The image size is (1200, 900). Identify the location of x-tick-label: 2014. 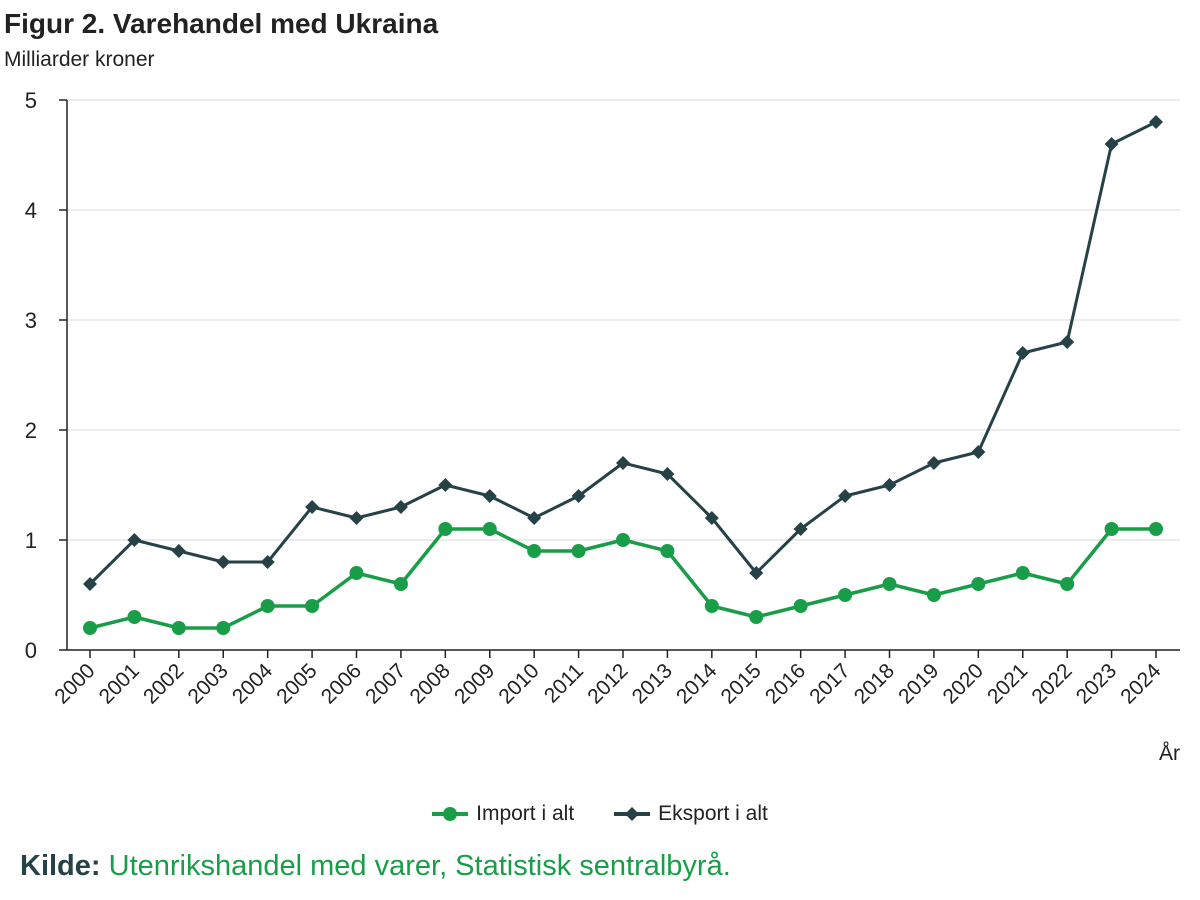
(697, 684).